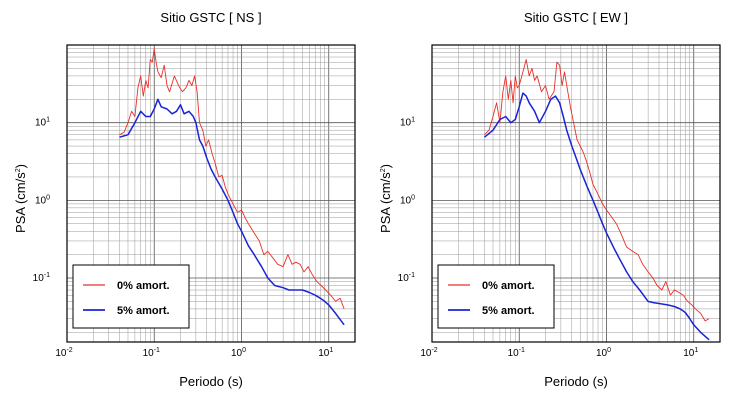 The width and height of the screenshot is (730, 400). What do you see at coordinates (576, 17) in the screenshot?
I see `chart-title: Sitio GSTC [ EW ]` at bounding box center [576, 17].